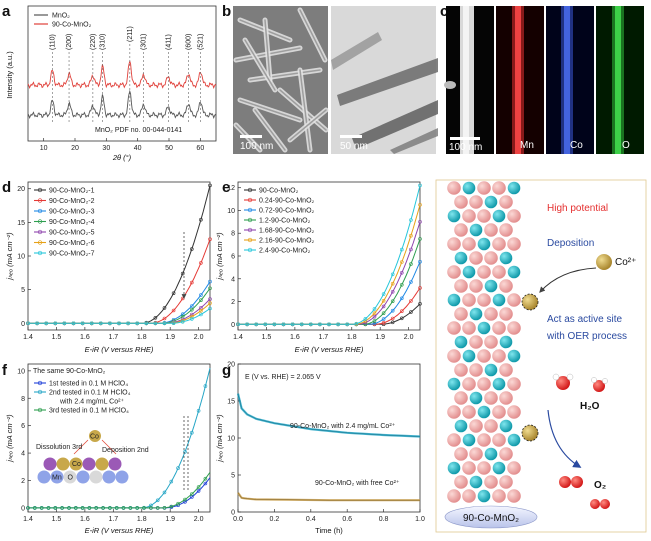 The height and width of the screenshot is (541, 651). I want to click on mn-map: Mn, so click(520, 80).